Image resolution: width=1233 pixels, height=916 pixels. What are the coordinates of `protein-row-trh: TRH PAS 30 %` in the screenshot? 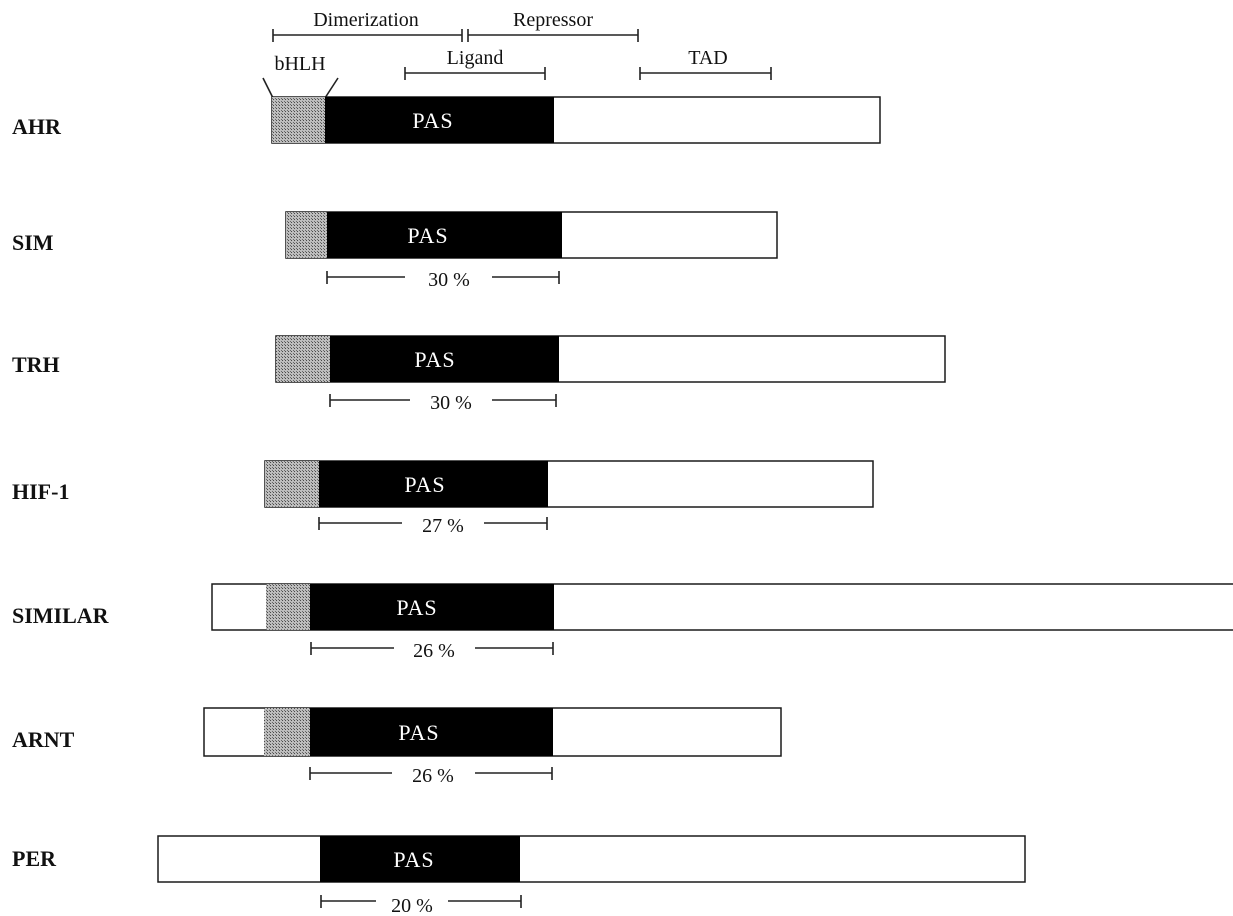 It's located at (479, 374).